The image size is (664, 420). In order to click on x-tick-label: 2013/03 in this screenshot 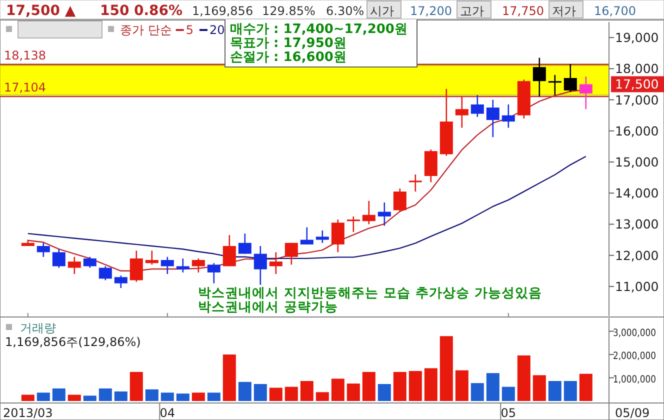, I will do `click(27, 413)`.